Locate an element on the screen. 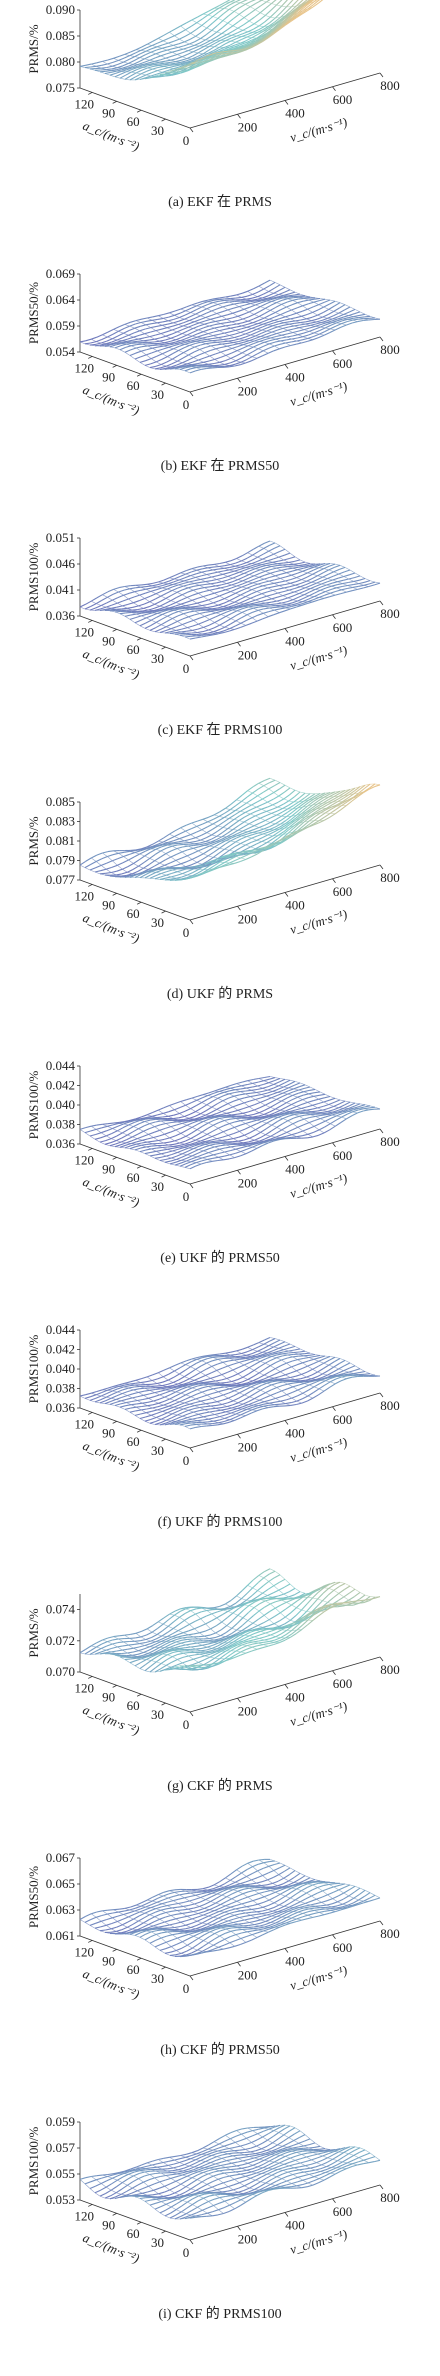 This screenshot has width=440, height=2376. z-tick-label: 0.036 is located at coordinates (61, 1143).